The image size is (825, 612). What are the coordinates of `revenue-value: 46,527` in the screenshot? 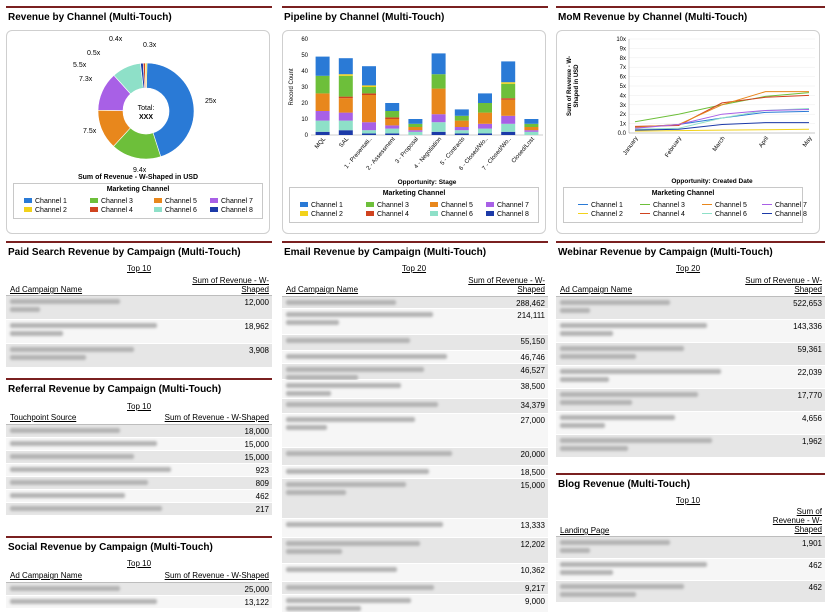 It's located at (532, 370).